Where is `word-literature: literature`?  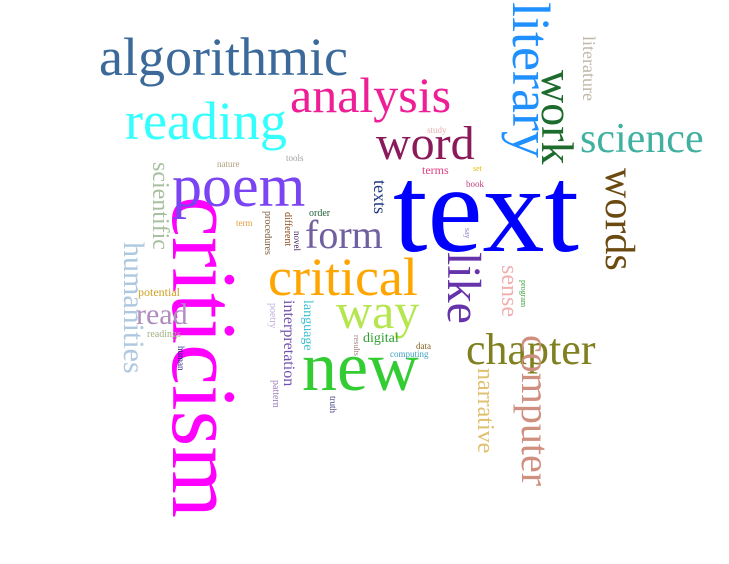
word-literature: literature is located at coordinates (589, 68).